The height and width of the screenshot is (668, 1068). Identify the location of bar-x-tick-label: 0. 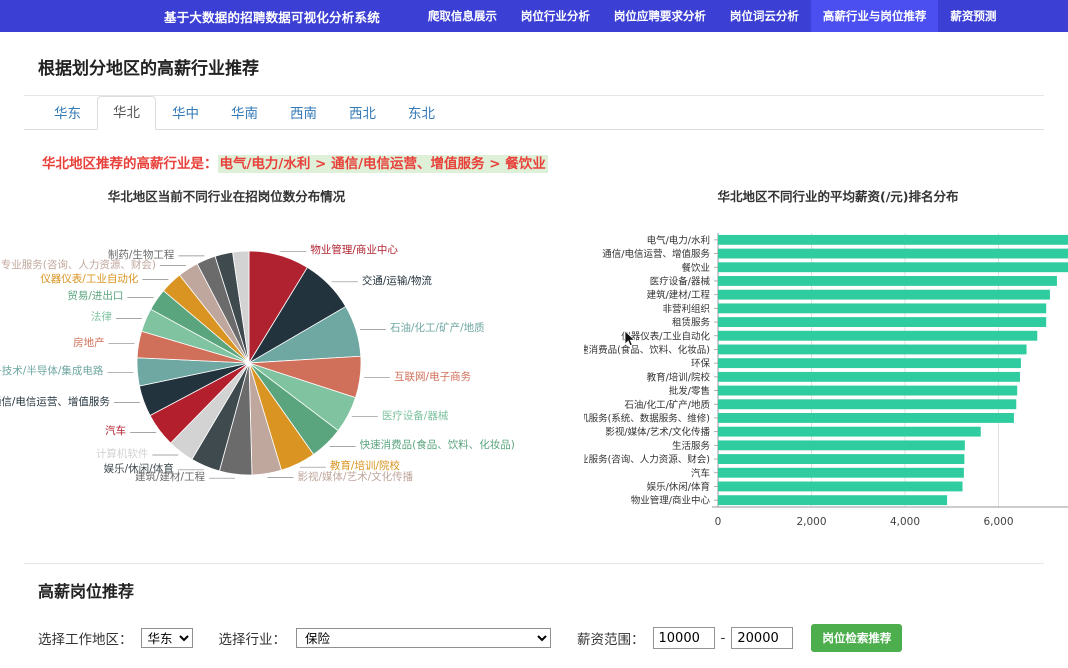
(718, 522).